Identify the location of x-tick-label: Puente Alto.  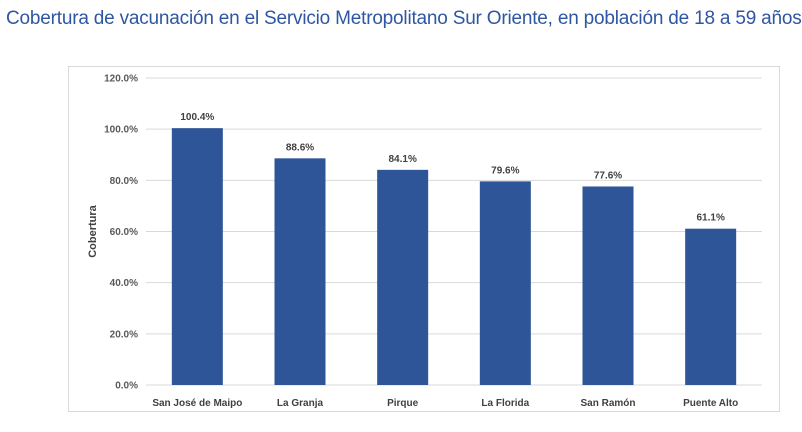
(710, 403).